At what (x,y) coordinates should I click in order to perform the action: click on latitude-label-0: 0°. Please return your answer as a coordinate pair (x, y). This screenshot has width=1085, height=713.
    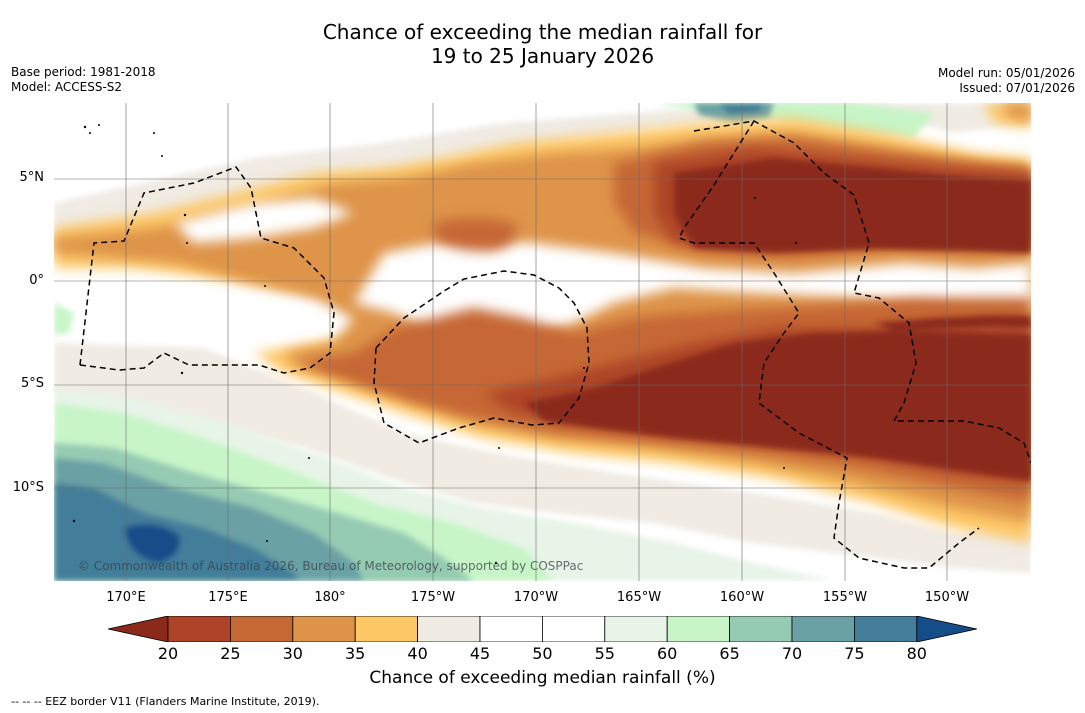
    Looking at the image, I should click on (36, 280).